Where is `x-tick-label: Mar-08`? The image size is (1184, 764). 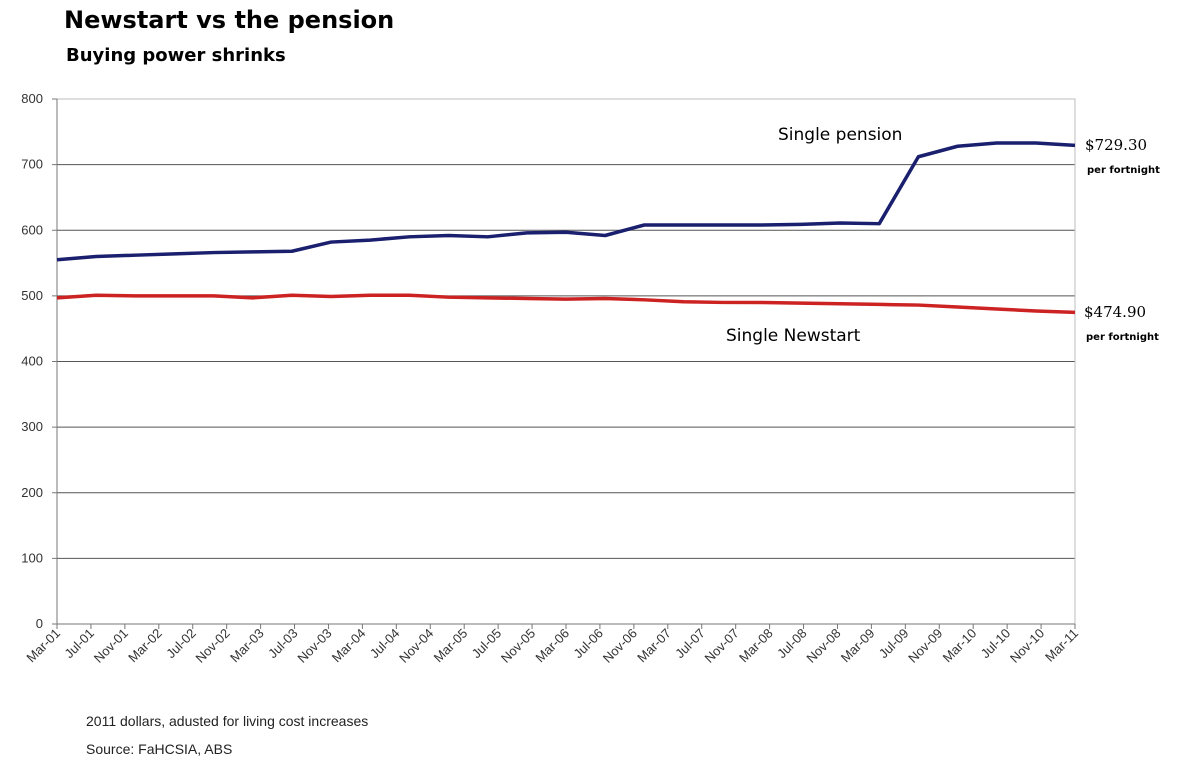 x-tick-label: Mar-08 is located at coordinates (756, 646).